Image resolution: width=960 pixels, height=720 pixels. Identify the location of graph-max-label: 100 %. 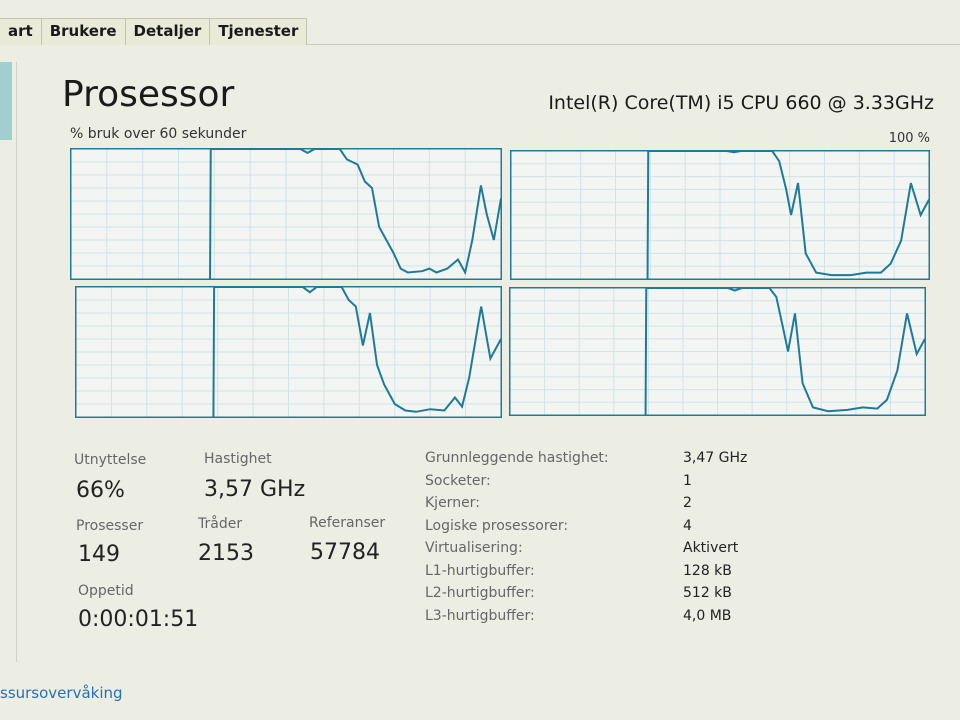
(909, 138).